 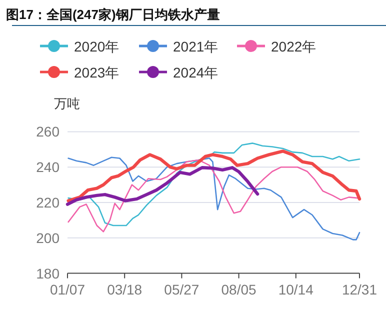 What do you see at coordinates (48, 167) in the screenshot?
I see `y-tick-label: 240` at bounding box center [48, 167].